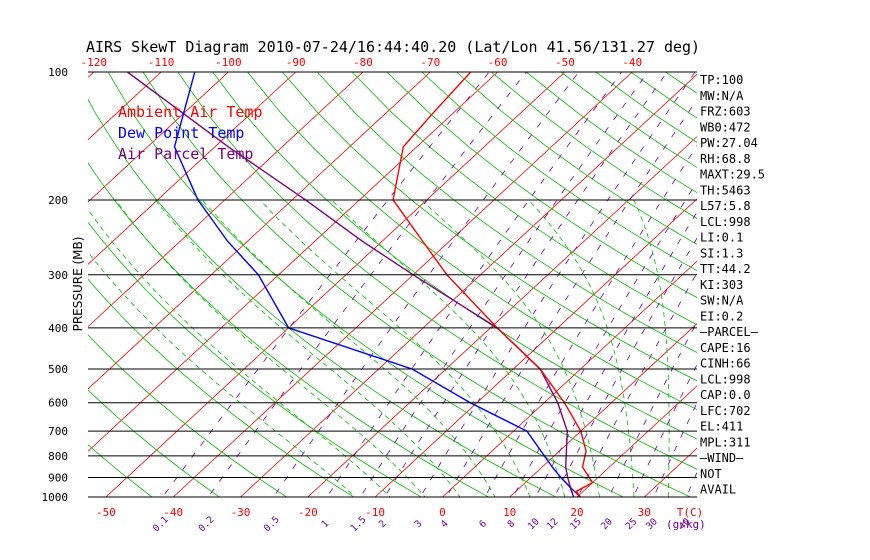 The height and width of the screenshot is (560, 870). What do you see at coordinates (565, 62) in the screenshot?
I see `top-temp-tick-label: -50` at bounding box center [565, 62].